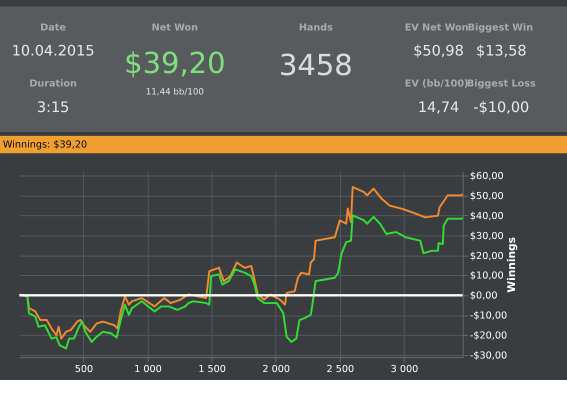 The height and width of the screenshot is (400, 567). What do you see at coordinates (53, 52) in the screenshot?
I see `text: 10.04.2015` at bounding box center [53, 52].